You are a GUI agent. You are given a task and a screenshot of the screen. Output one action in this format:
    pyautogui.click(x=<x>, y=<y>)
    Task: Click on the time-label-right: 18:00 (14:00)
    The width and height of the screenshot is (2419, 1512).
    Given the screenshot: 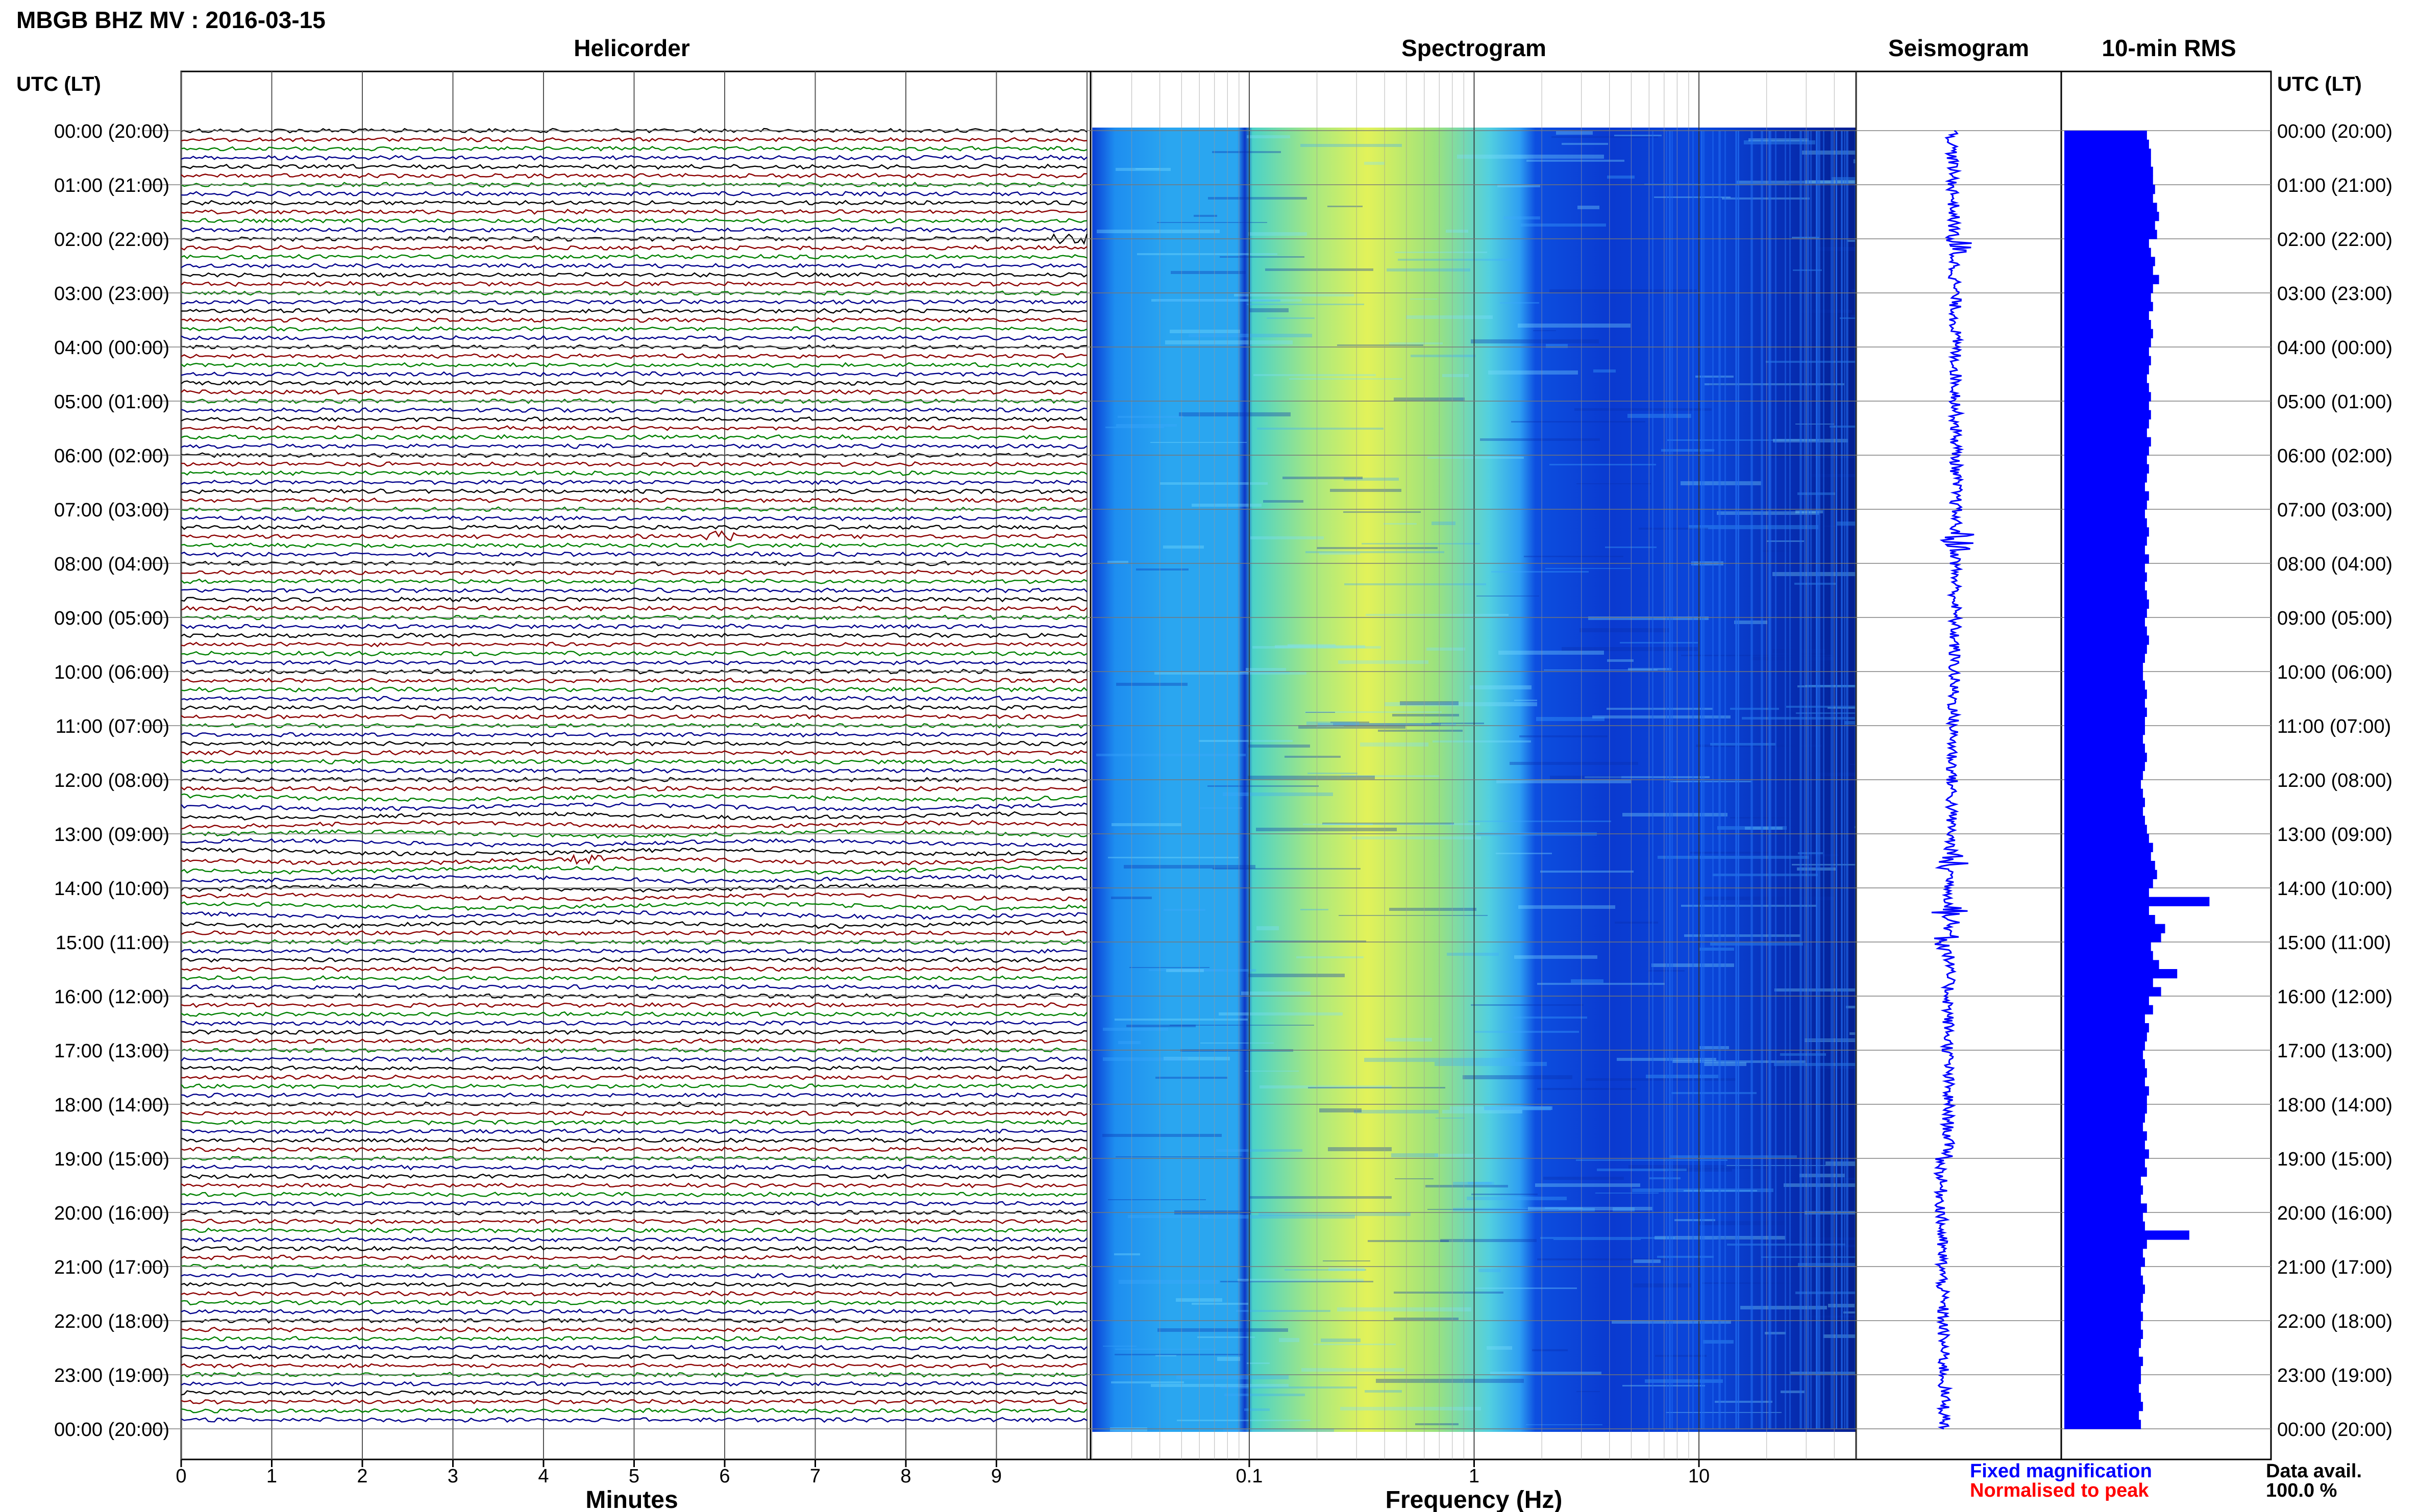 What is the action you would take?
    pyautogui.click(x=2334, y=1105)
    